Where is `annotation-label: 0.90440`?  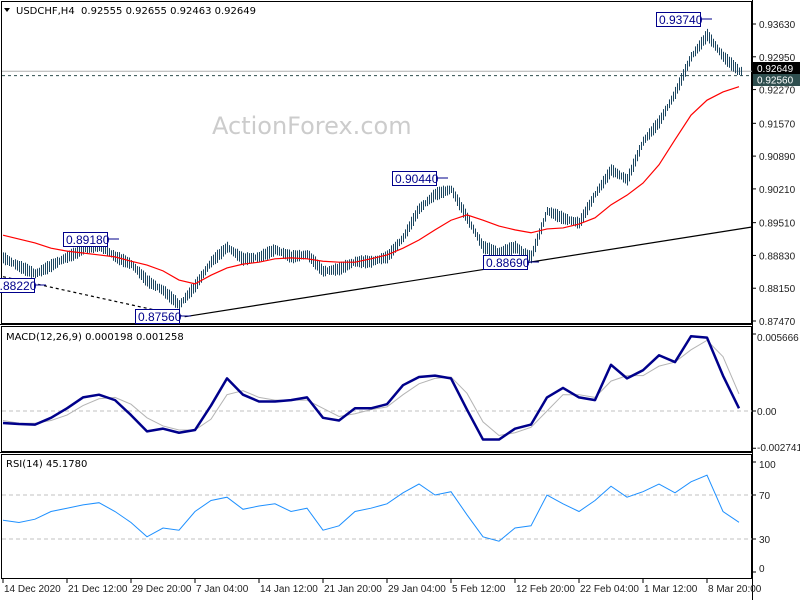
annotation-label: 0.90440 is located at coordinates (417, 179).